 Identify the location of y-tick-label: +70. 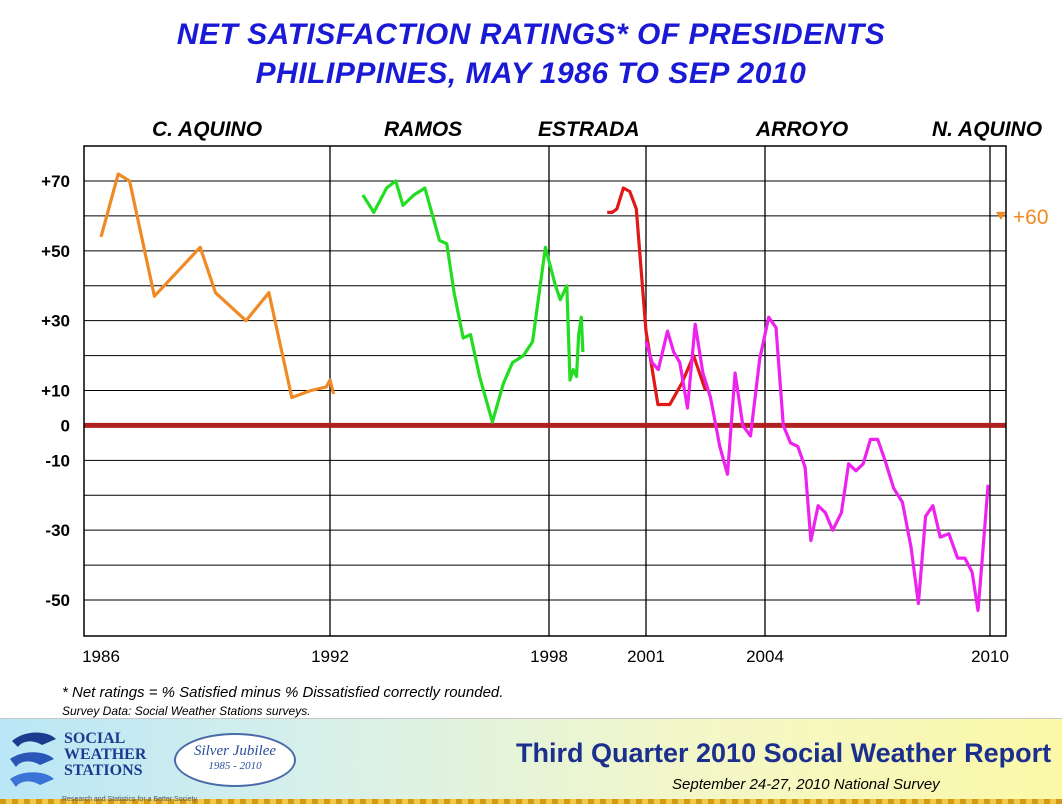
(55, 181).